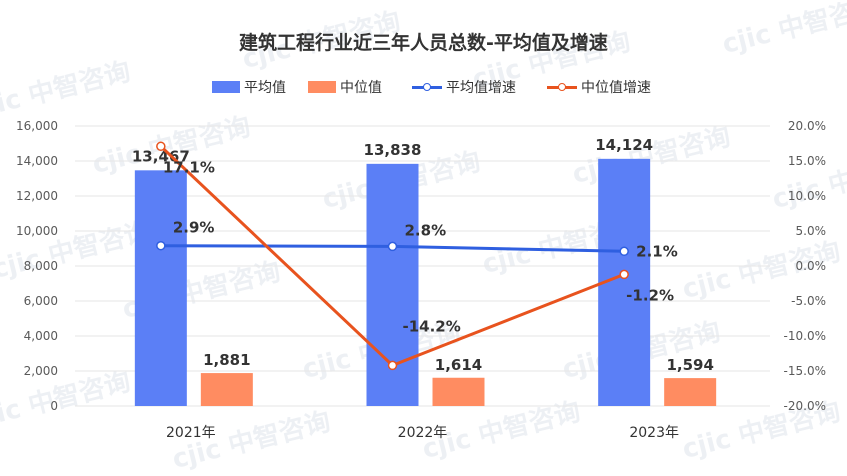 The height and width of the screenshot is (476, 847). I want to click on legend-label-avg: 平均值, so click(265, 88).